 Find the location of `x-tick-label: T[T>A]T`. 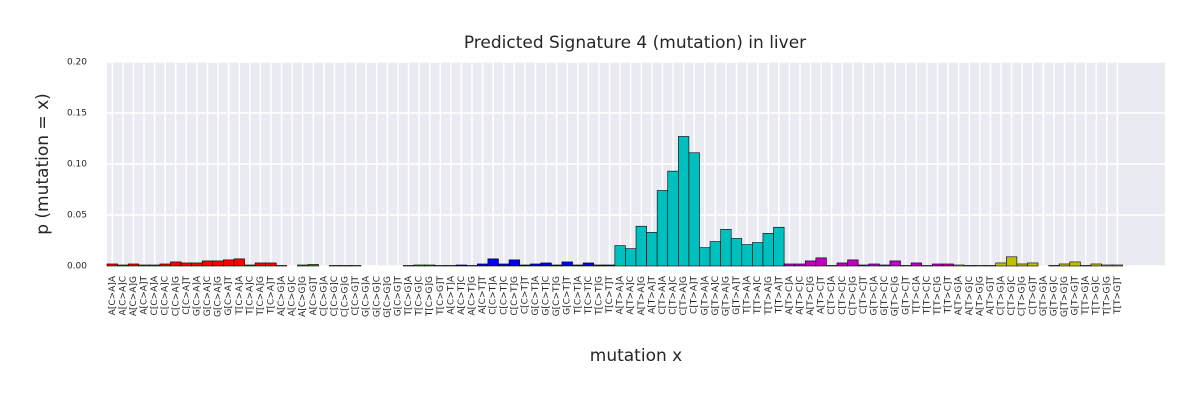

x-tick-label: T[T>A]T is located at coordinates (779, 295).